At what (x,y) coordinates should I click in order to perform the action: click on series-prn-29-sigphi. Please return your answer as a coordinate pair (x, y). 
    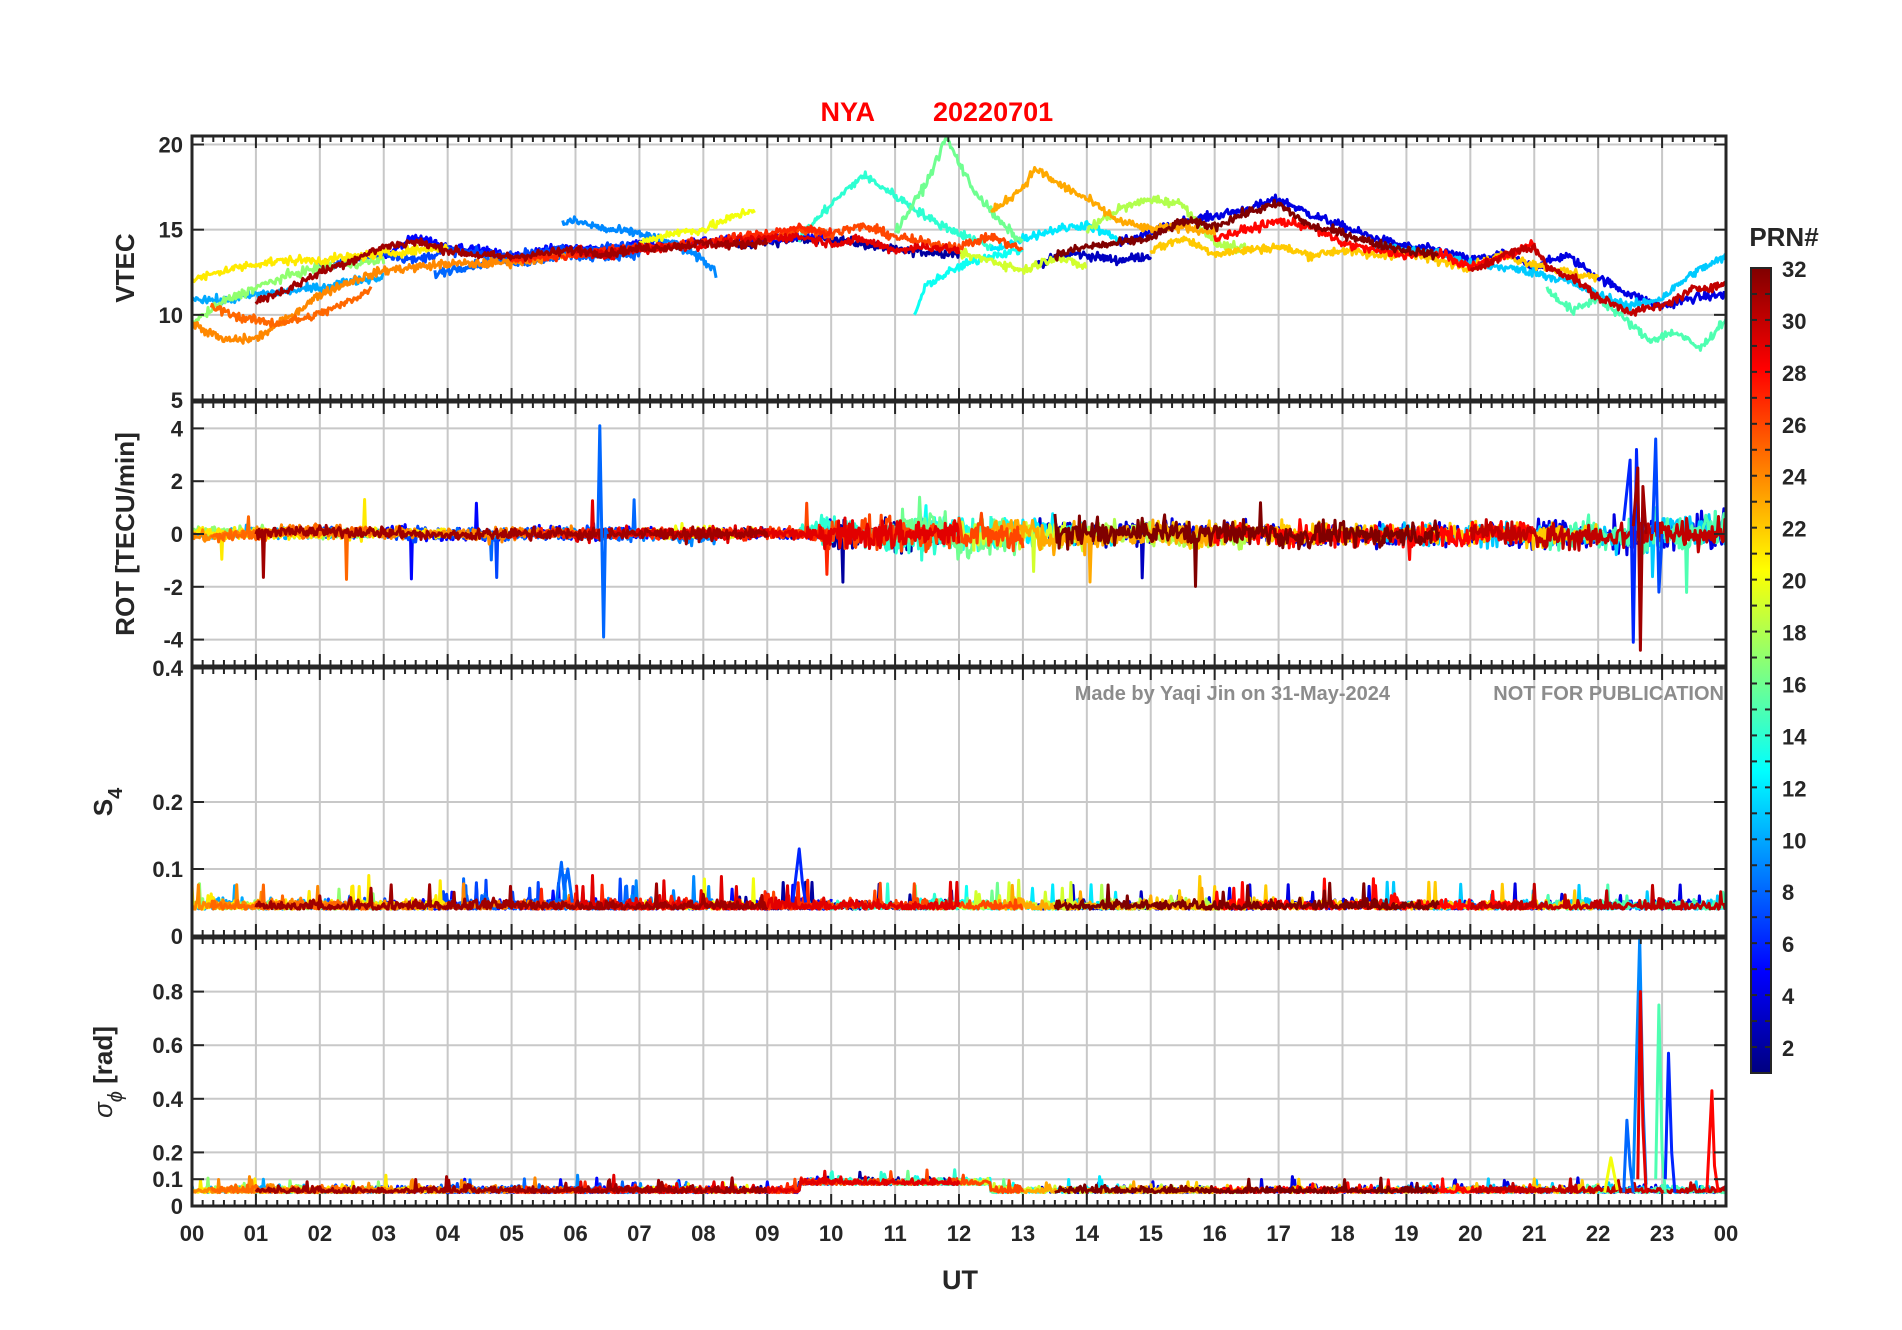
    Looking at the image, I should click on (1642, 1091).